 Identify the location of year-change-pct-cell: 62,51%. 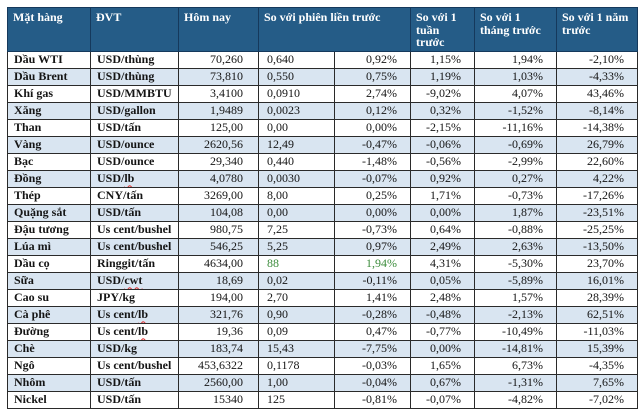
(597, 314).